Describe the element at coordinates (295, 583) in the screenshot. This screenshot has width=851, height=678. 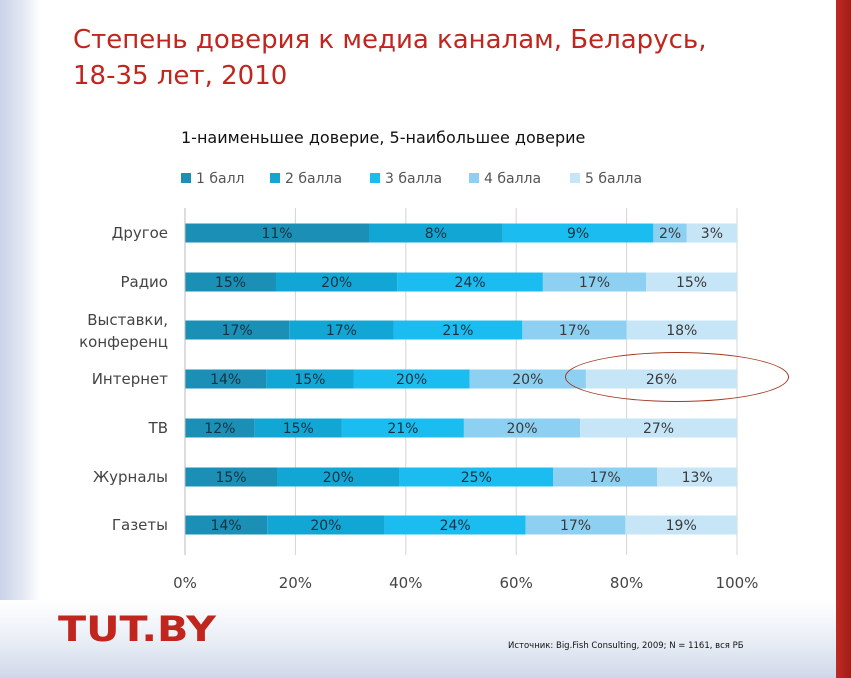
I see `x-tick-label: 20%` at that location.